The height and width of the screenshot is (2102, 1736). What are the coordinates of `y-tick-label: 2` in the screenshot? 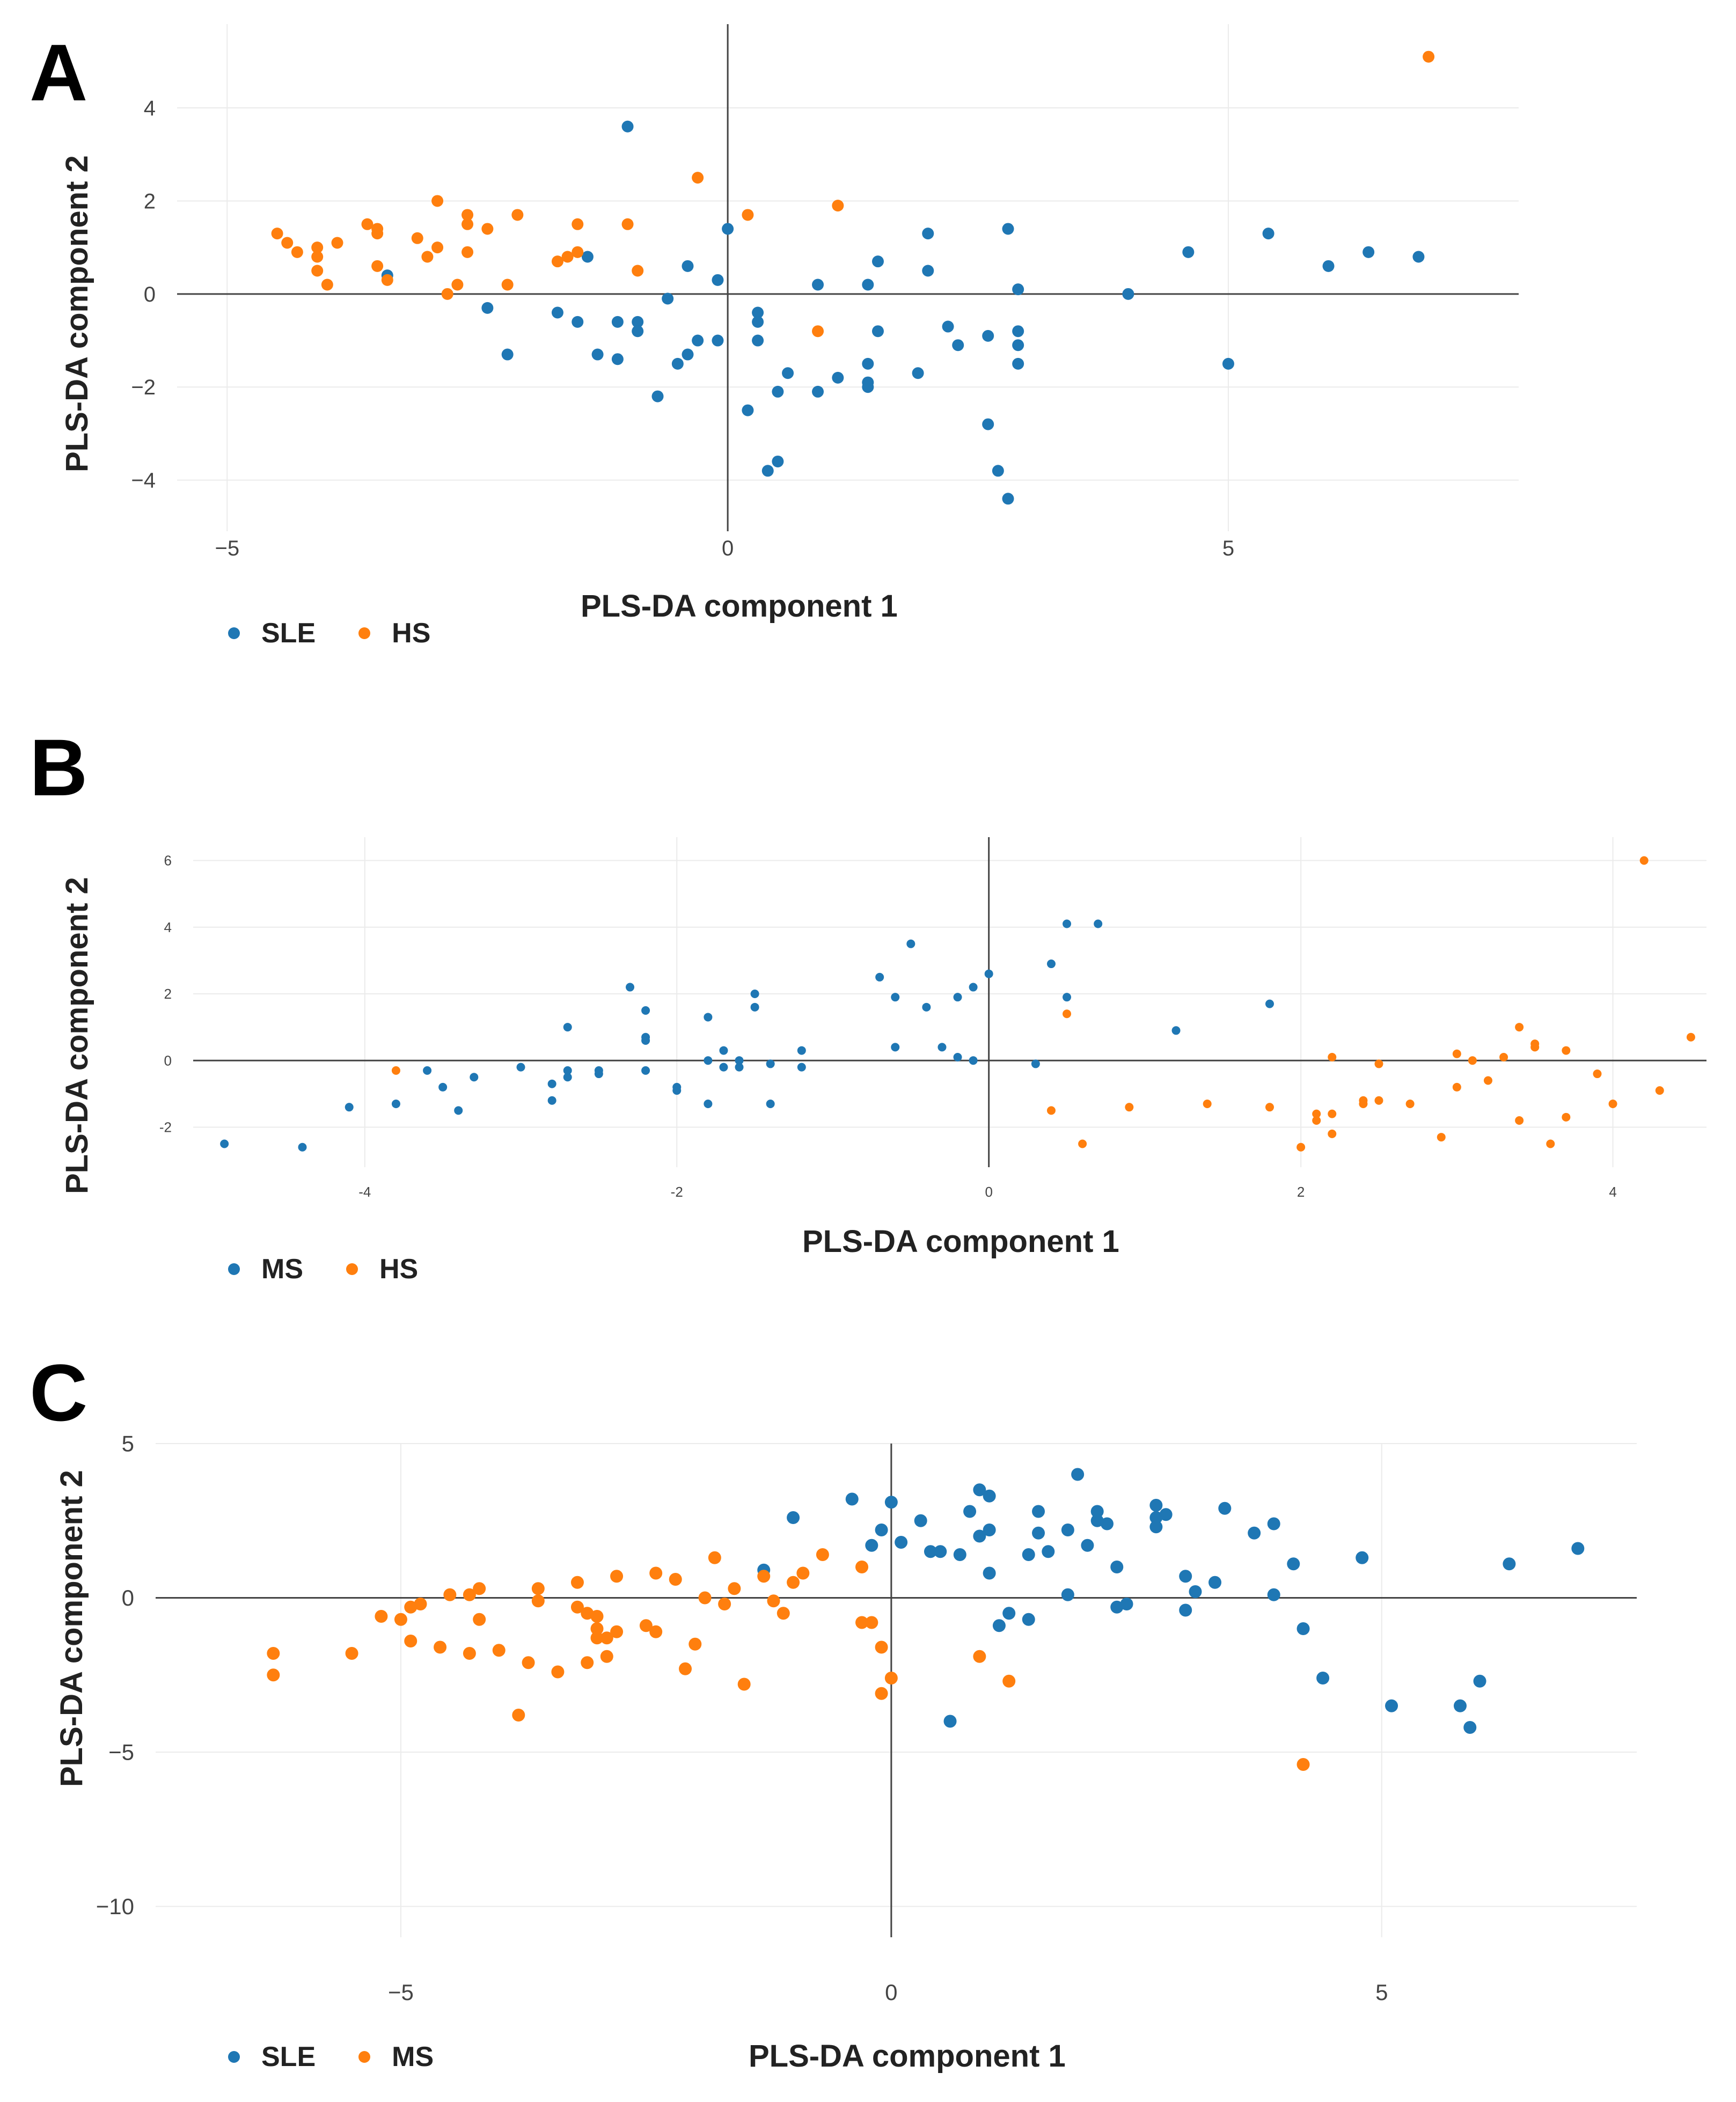 It's located at (150, 201).